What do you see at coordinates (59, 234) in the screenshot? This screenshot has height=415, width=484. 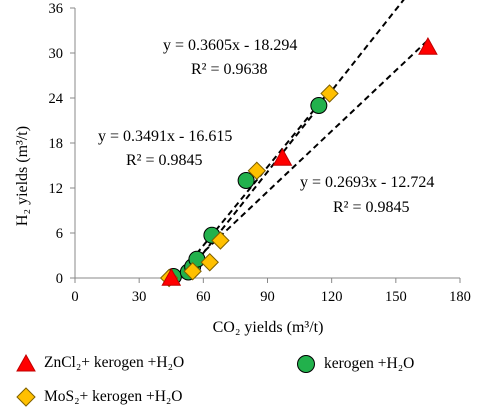 I see `y-tick-label: 6` at bounding box center [59, 234].